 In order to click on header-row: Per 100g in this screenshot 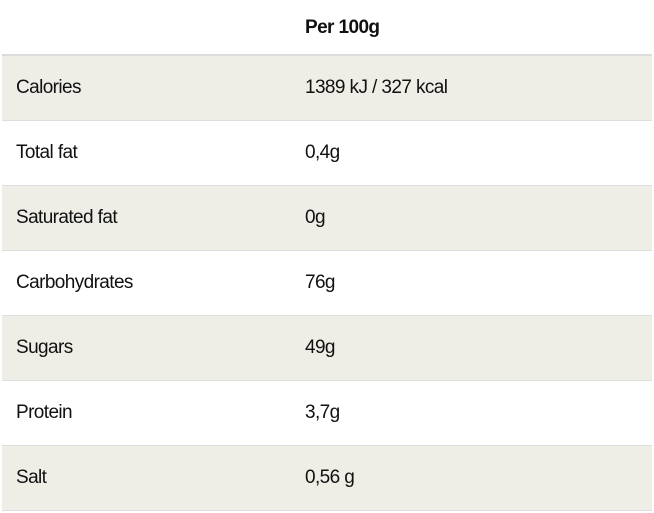, I will do `click(327, 28)`.